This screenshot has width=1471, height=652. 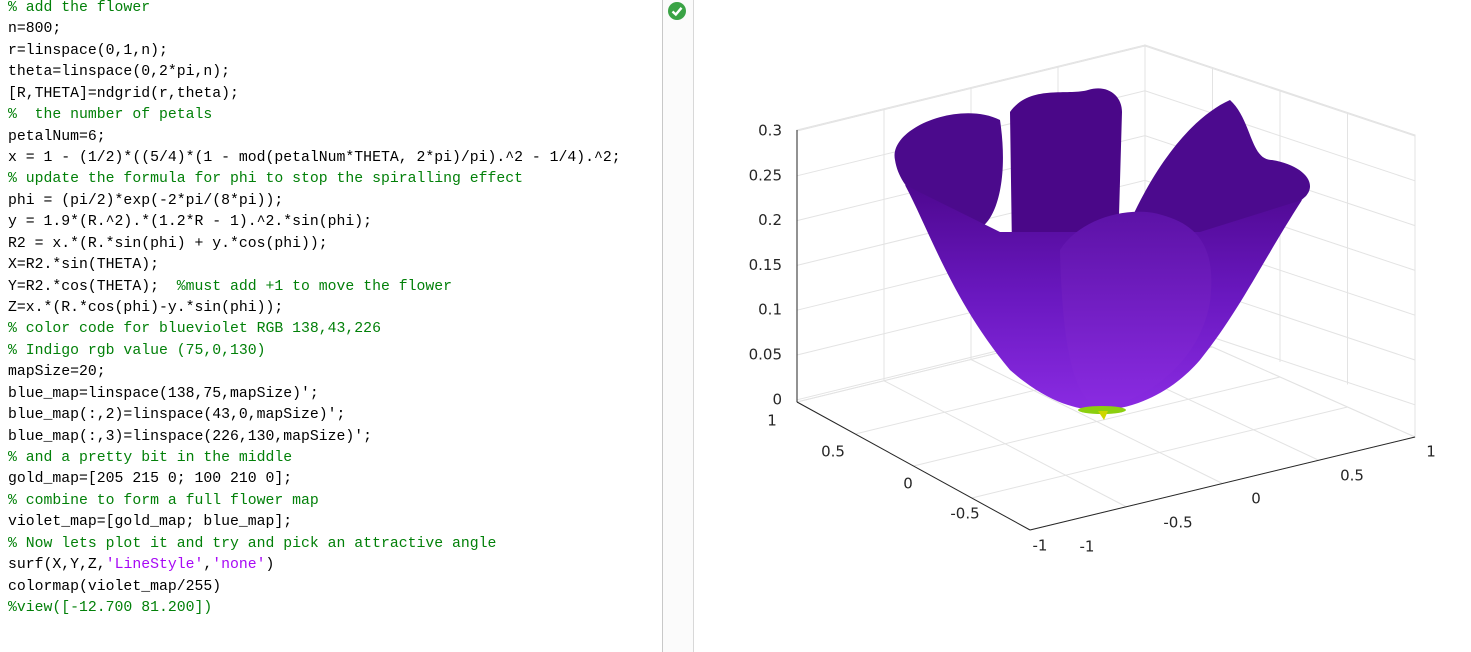 I want to click on code-token: [R,THETA]=ndgrid(r,theta);, so click(x=123, y=93).